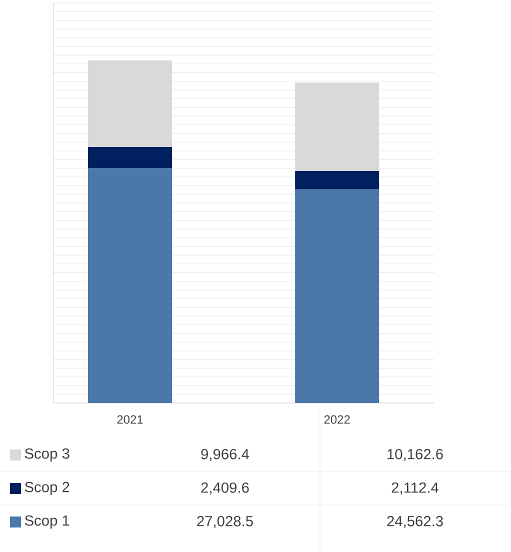  Describe the element at coordinates (225, 488) in the screenshot. I see `data-label: 2,409.6` at that location.